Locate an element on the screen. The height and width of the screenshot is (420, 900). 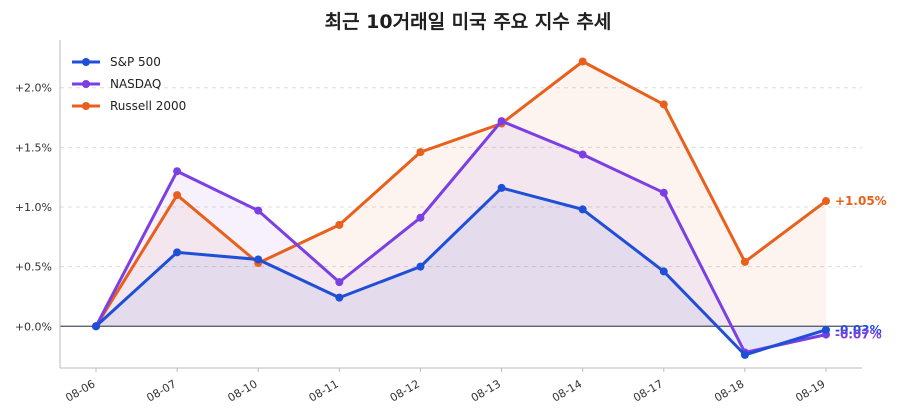
legend-label: S&P 500 is located at coordinates (135, 62).